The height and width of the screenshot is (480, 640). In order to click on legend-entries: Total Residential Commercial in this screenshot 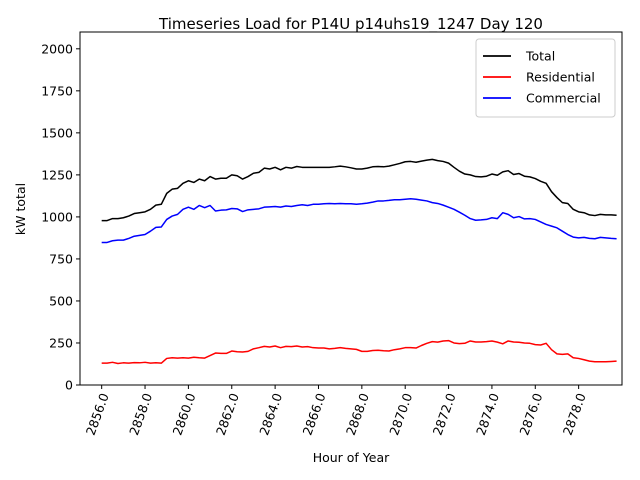, I will do `click(542, 77)`.